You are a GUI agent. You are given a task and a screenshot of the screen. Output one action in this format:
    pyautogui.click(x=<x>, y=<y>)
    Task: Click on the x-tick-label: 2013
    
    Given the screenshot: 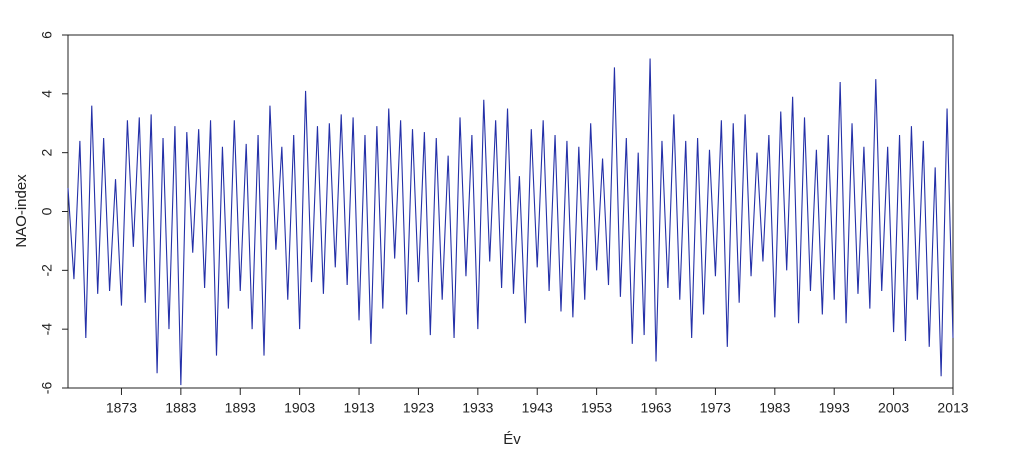 What is the action you would take?
    pyautogui.click(x=952, y=408)
    